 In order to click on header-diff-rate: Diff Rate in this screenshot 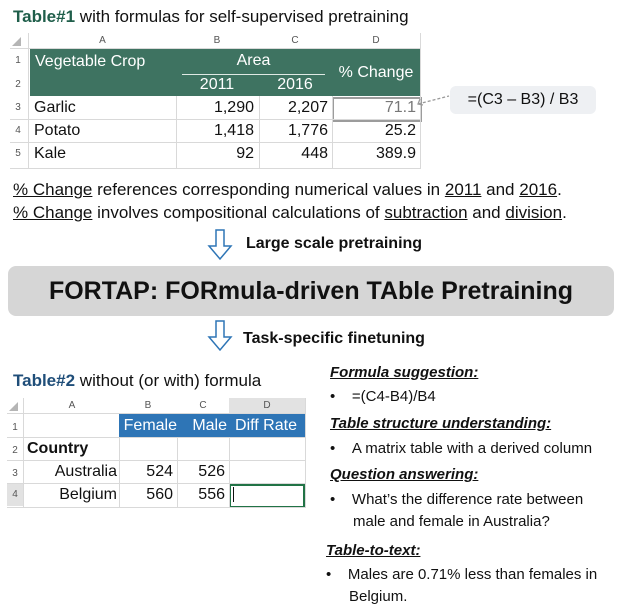, I will do `click(266, 425)`.